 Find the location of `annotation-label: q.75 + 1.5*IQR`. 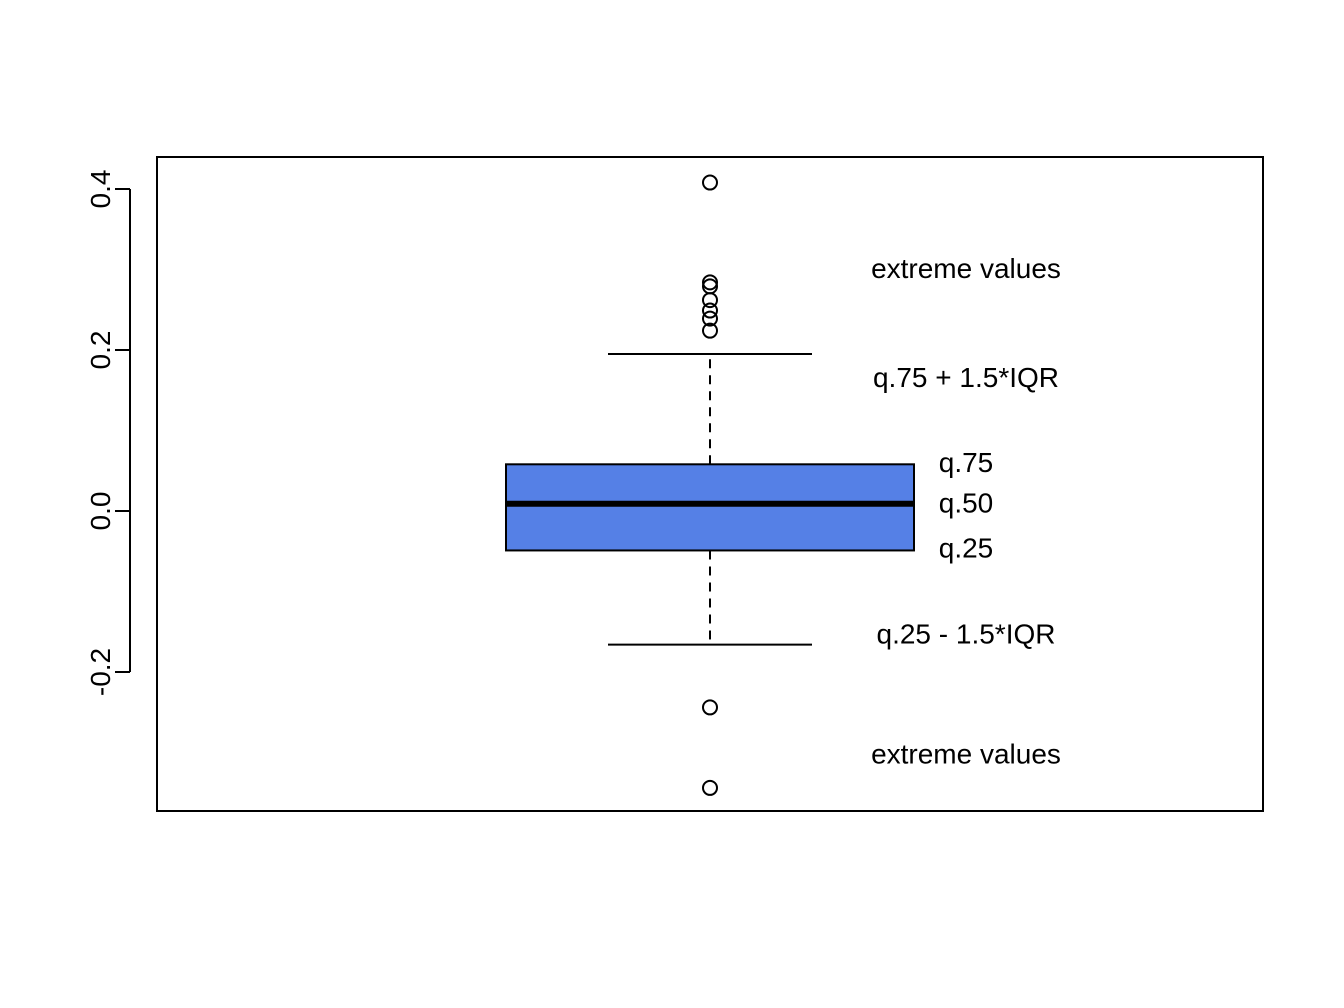

annotation-label: q.75 + 1.5*IQR is located at coordinates (966, 377).